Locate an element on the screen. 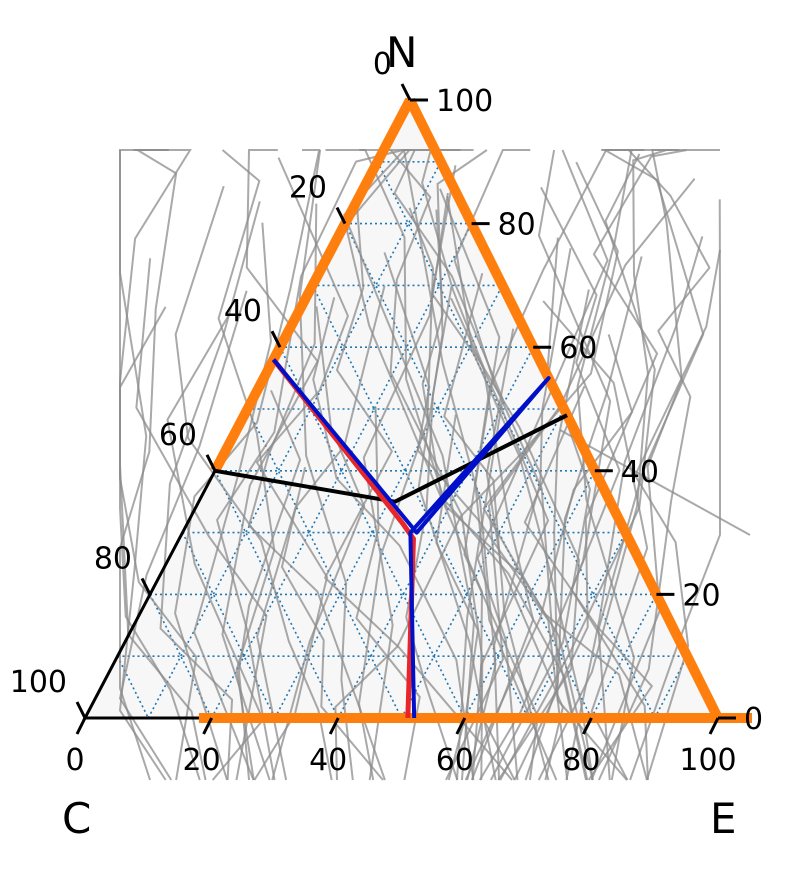  tick-label-right: 80 is located at coordinates (517, 225).